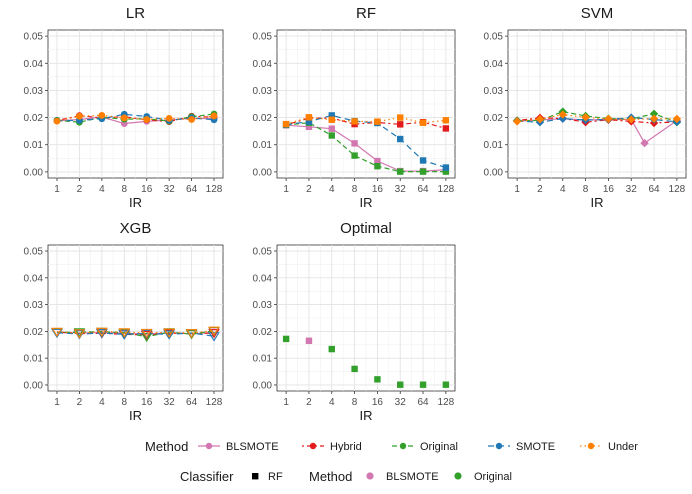  Describe the element at coordinates (439, 447) in the screenshot. I see `legend-label: Original` at that location.